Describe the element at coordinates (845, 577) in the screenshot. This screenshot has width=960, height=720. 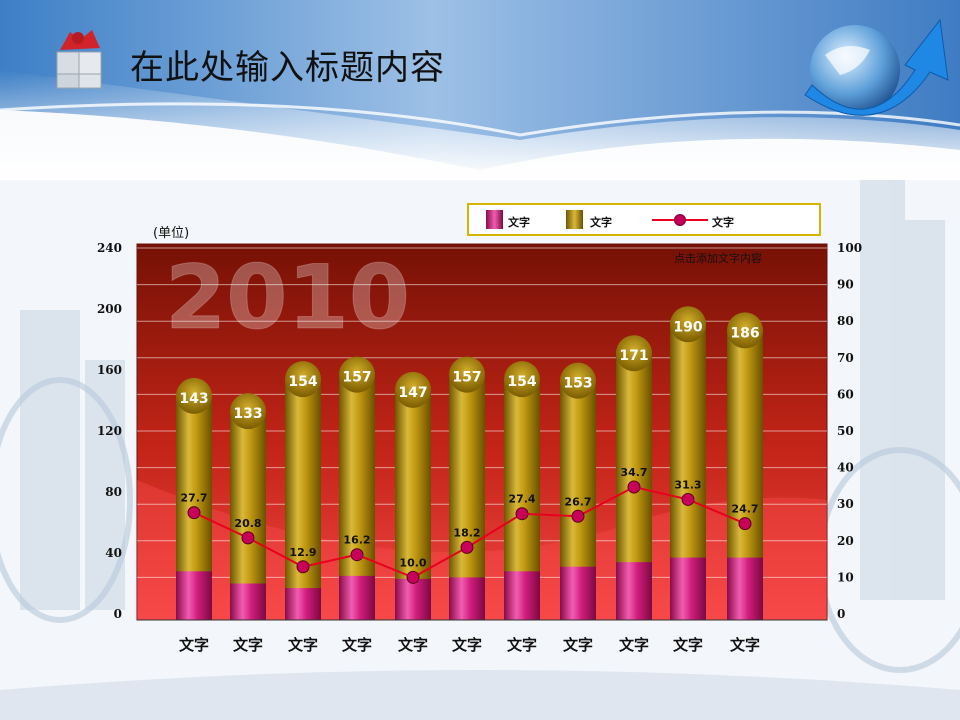
I see `y-right-tick-label: 10` at that location.